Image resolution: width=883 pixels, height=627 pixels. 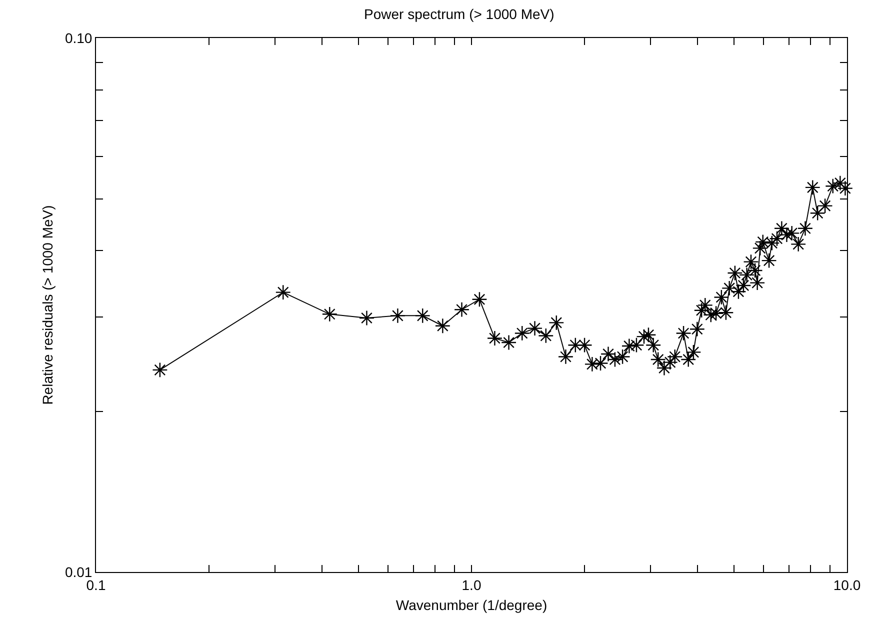 I want to click on y-tick-label: 0.10, so click(x=78, y=38).